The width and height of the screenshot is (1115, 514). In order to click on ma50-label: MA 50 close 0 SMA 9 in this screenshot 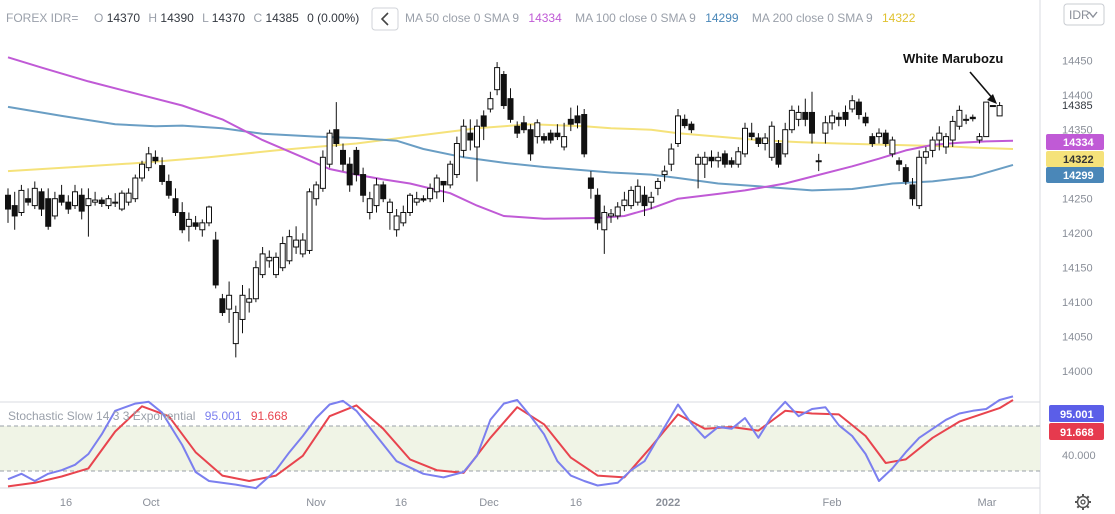, I will do `click(462, 18)`.